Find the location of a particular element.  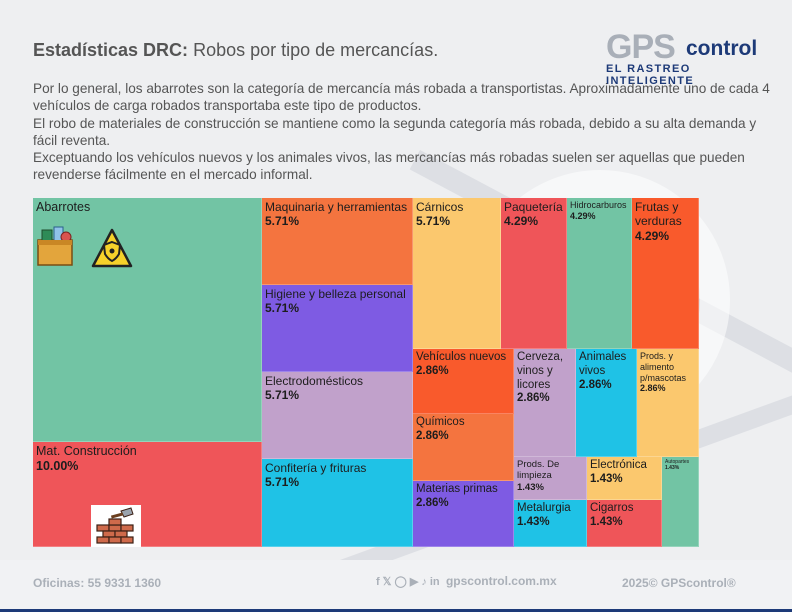

treemap-category-name: Prods. De limpieza is located at coordinates (538, 470).